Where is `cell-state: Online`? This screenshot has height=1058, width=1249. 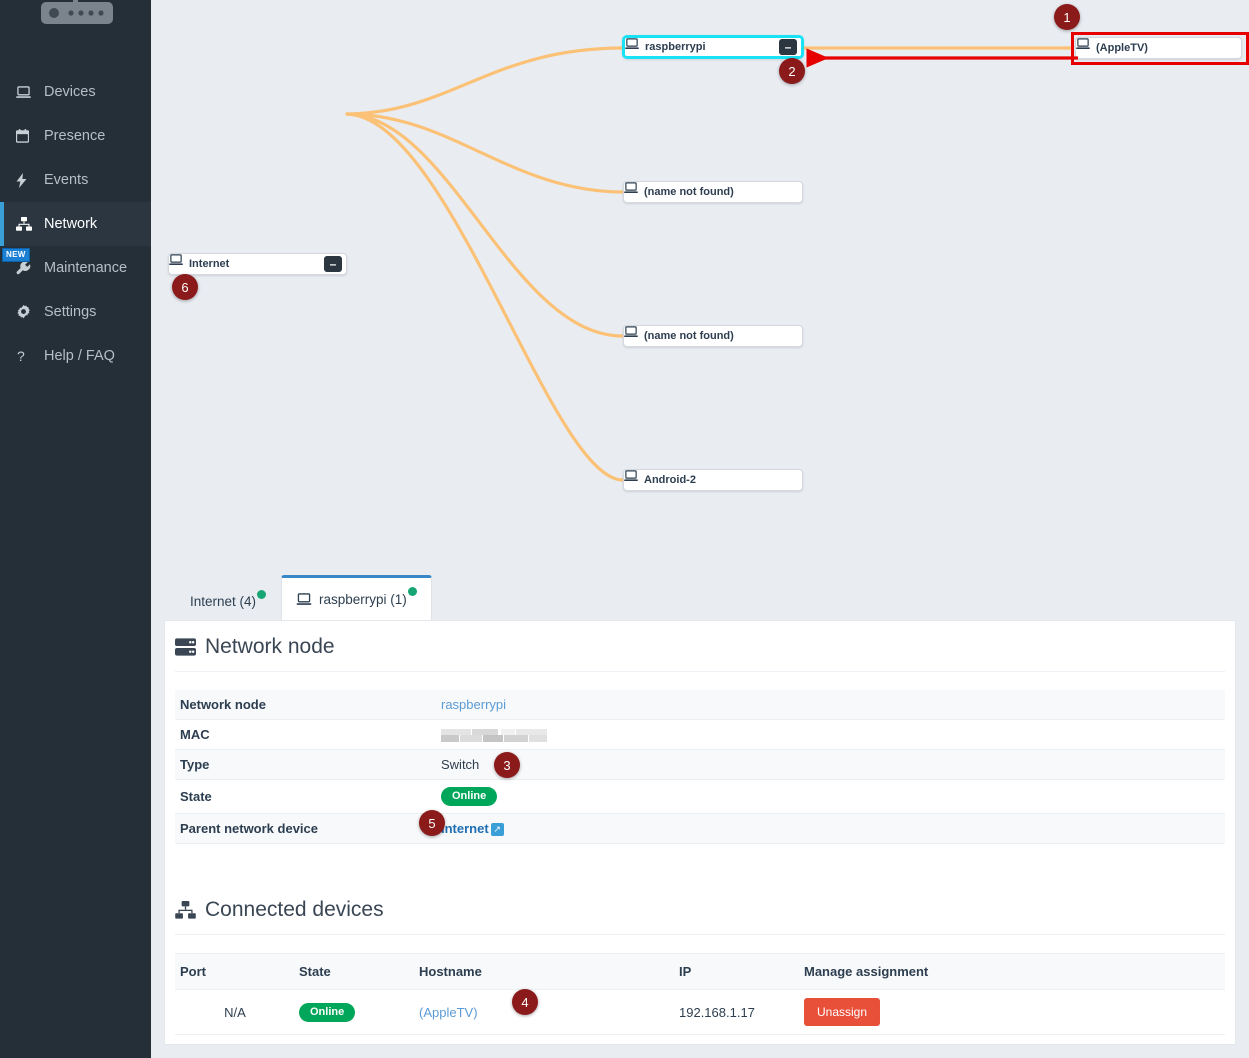 cell-state: Online is located at coordinates (355, 1012).